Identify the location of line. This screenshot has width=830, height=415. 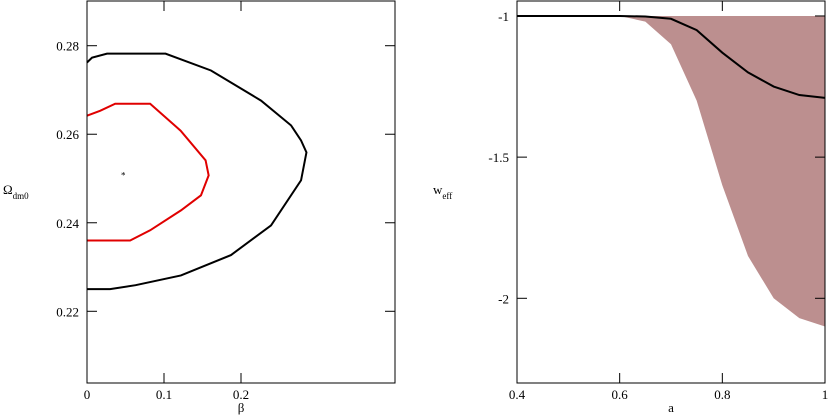
(671, 56).